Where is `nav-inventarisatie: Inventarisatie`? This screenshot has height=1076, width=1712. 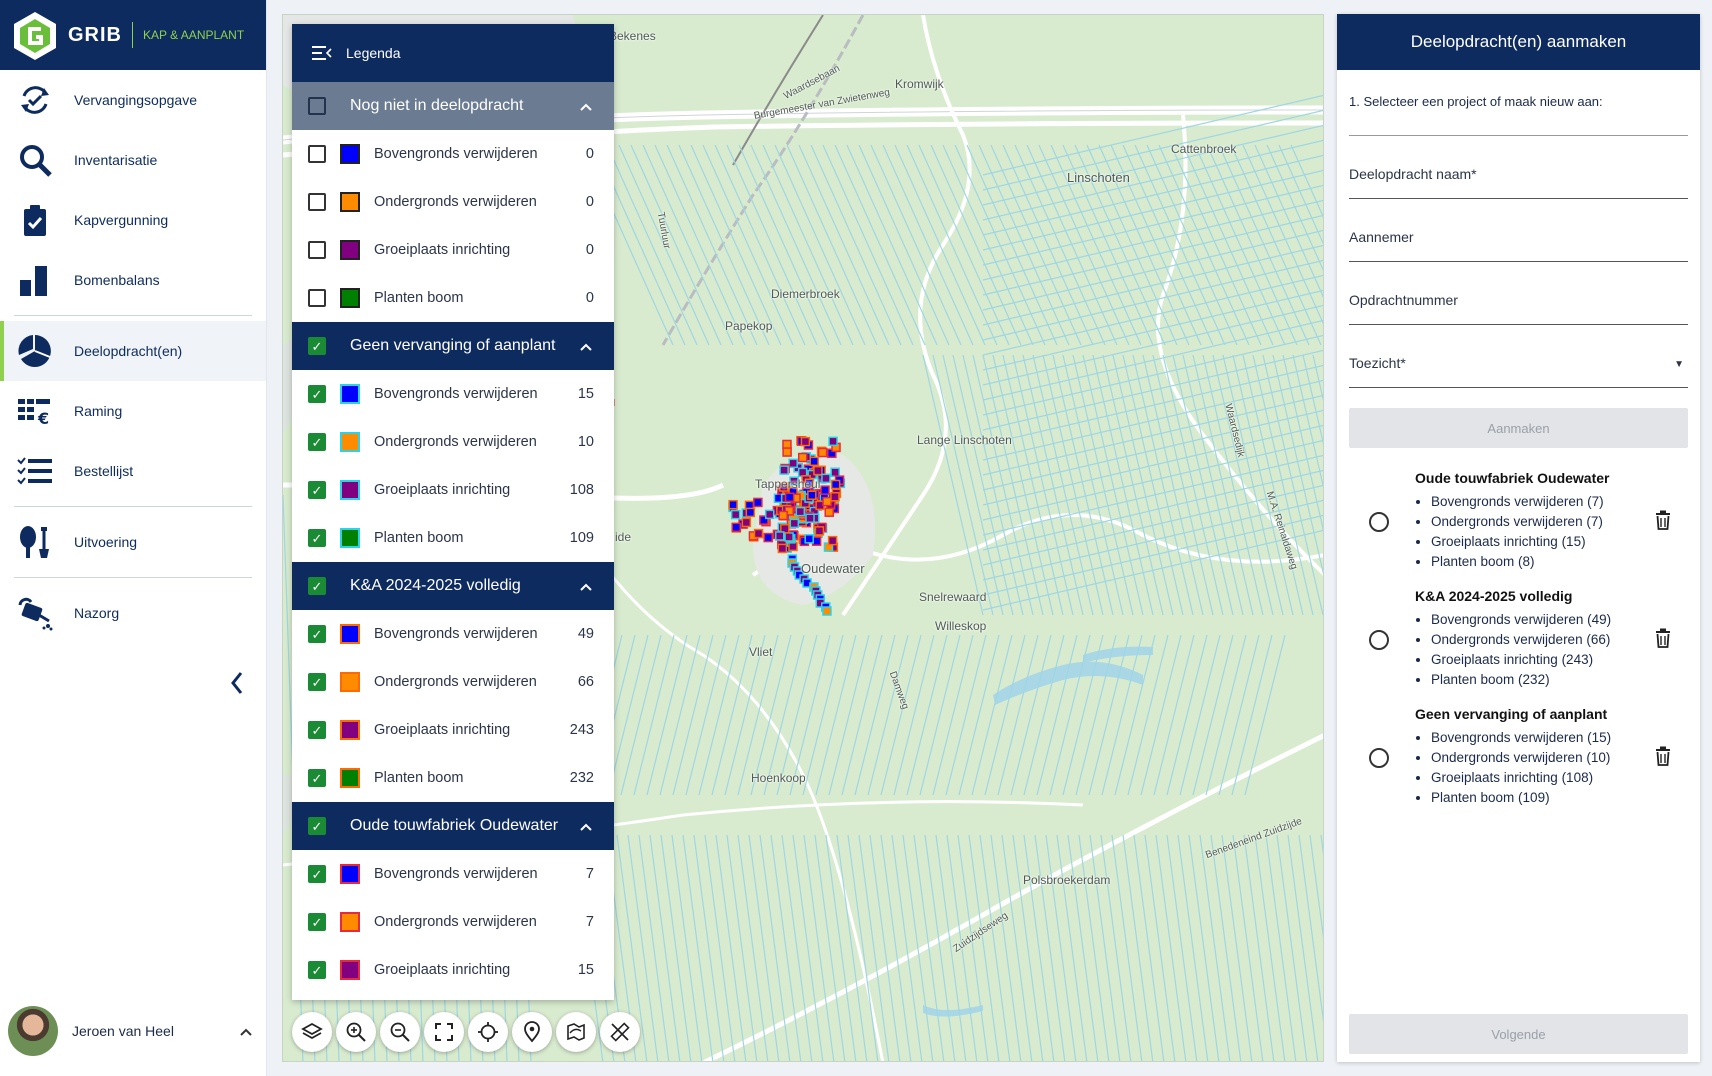 nav-inventarisatie: Inventarisatie is located at coordinates (133, 160).